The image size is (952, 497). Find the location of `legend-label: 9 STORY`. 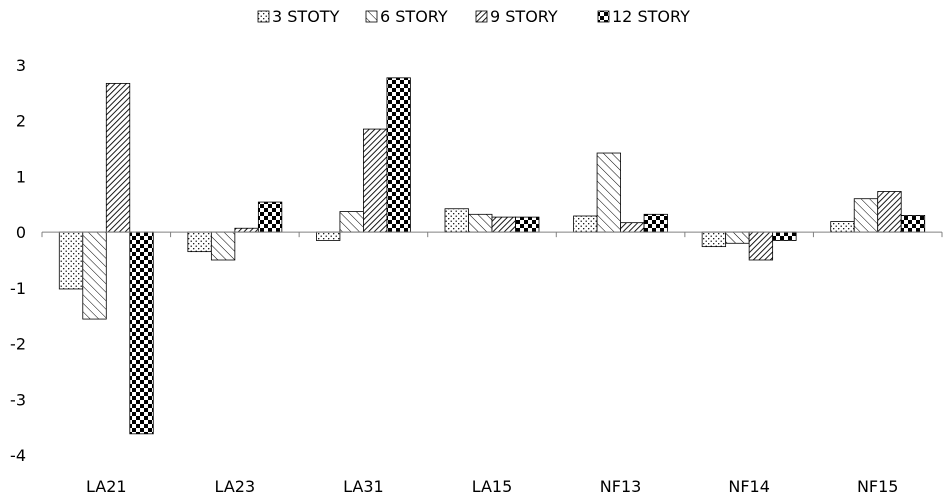

legend-label: 9 STORY is located at coordinates (524, 16).